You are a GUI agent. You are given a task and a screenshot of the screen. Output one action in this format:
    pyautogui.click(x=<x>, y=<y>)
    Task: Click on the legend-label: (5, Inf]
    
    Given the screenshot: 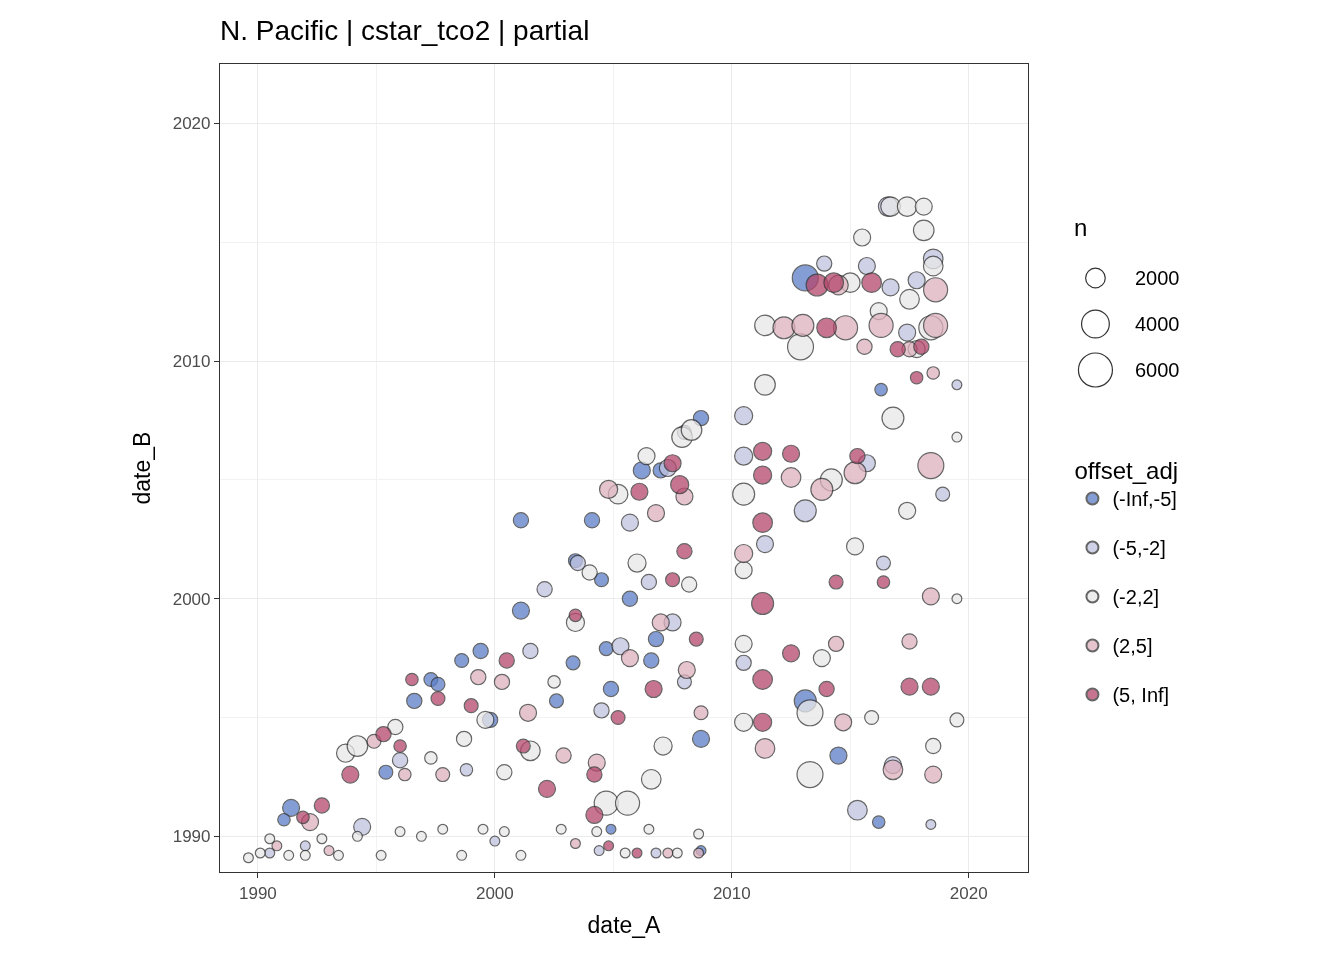 What is the action you would take?
    pyautogui.click(x=1141, y=695)
    